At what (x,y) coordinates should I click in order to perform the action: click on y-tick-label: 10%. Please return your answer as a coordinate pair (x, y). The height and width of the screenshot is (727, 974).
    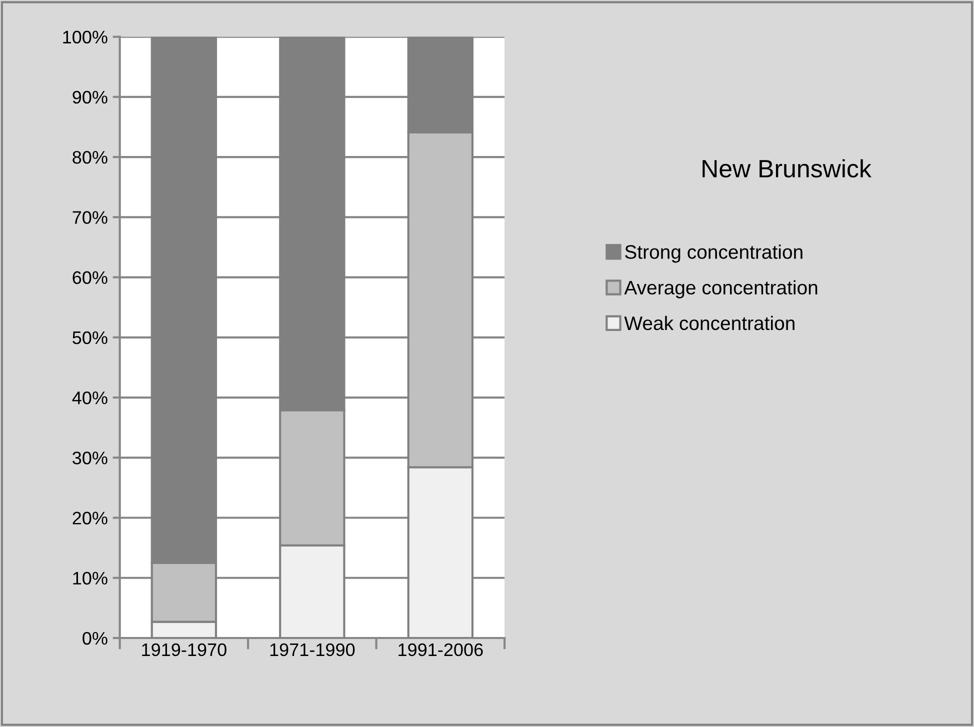
    Looking at the image, I should click on (90, 578).